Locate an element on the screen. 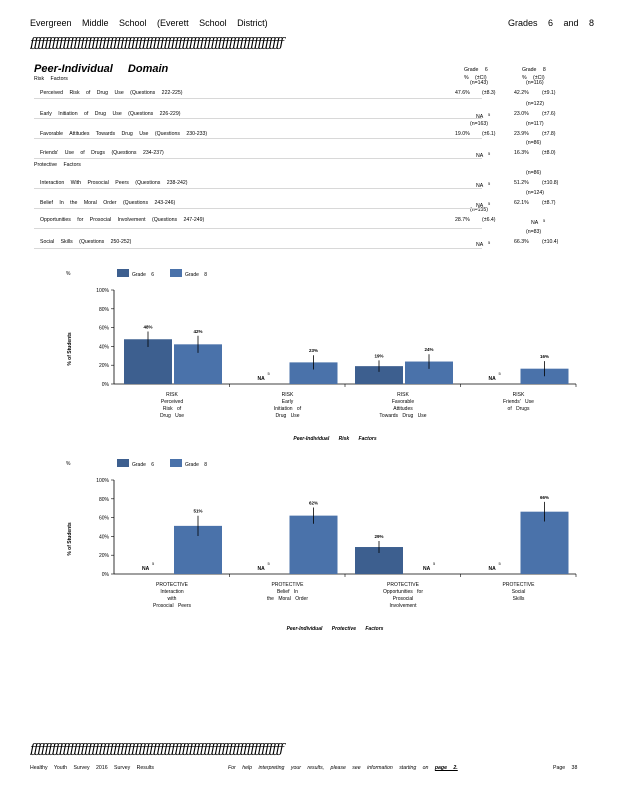 The width and height of the screenshot is (618, 800). grade6-ci: (±6.4) is located at coordinates (489, 220).